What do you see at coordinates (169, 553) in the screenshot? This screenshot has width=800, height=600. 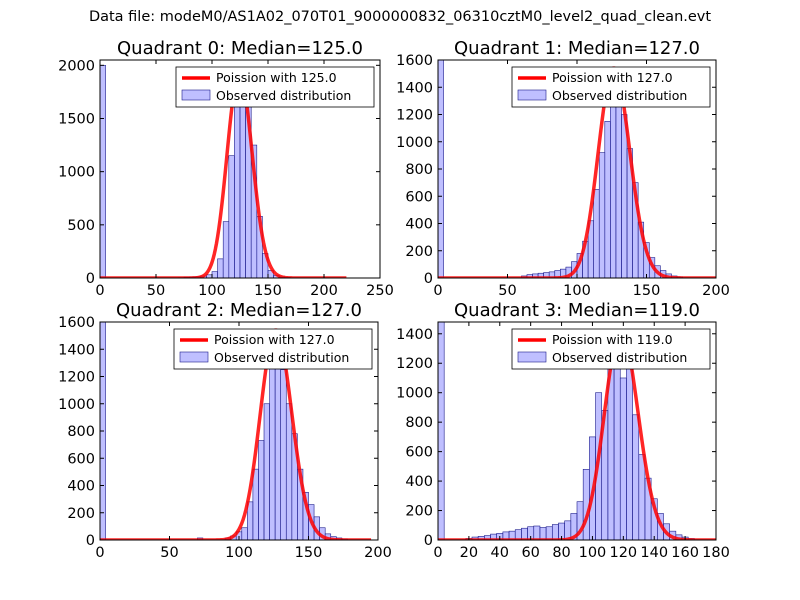 I see `x-tick-label: 50` at bounding box center [169, 553].